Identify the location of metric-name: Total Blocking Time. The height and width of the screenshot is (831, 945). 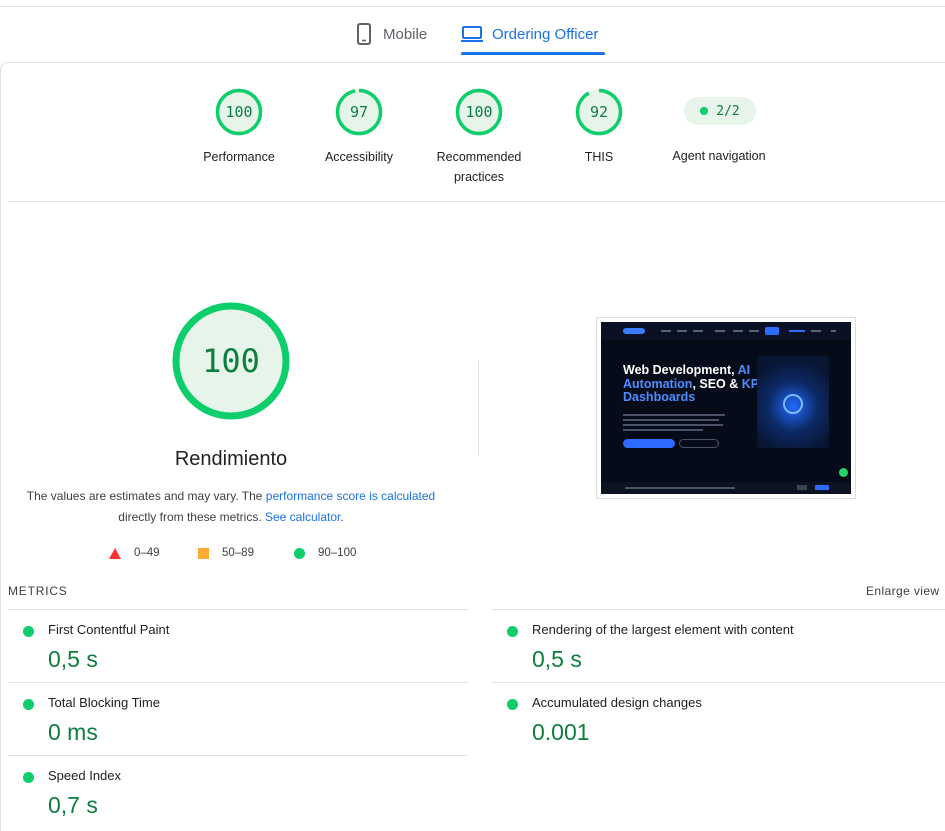
(104, 702).